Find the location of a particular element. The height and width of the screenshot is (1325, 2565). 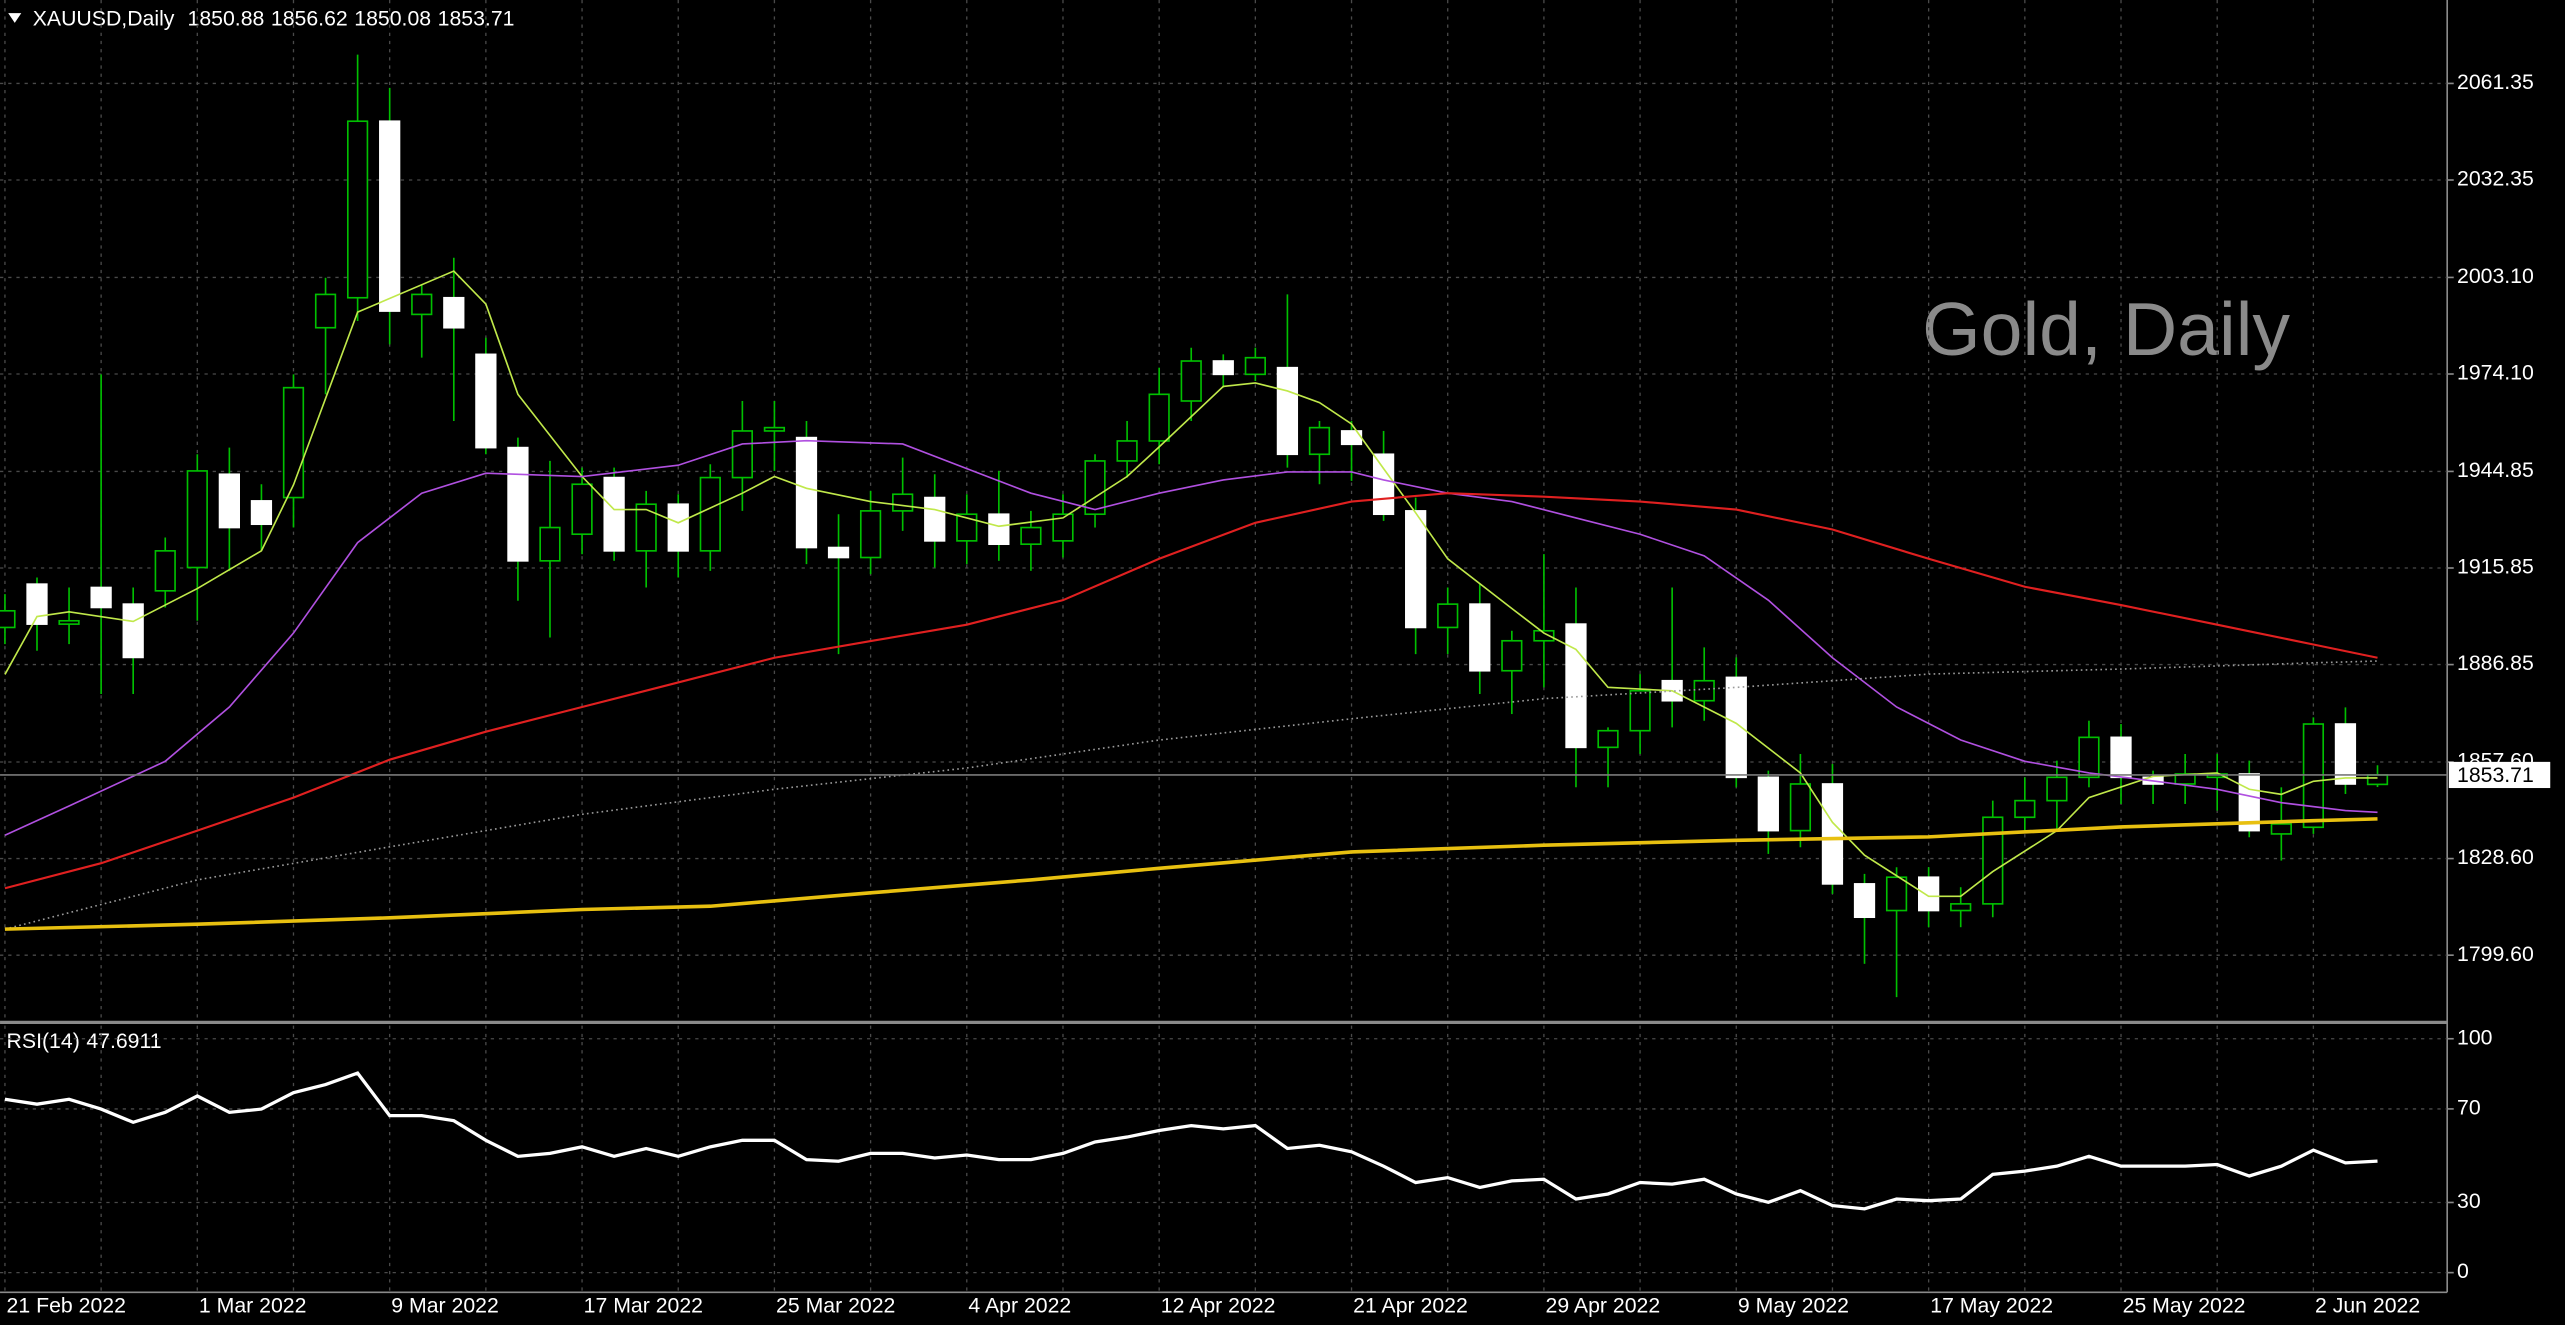

x-tick-label: 12 Apr 2022 is located at coordinates (1218, 1306).